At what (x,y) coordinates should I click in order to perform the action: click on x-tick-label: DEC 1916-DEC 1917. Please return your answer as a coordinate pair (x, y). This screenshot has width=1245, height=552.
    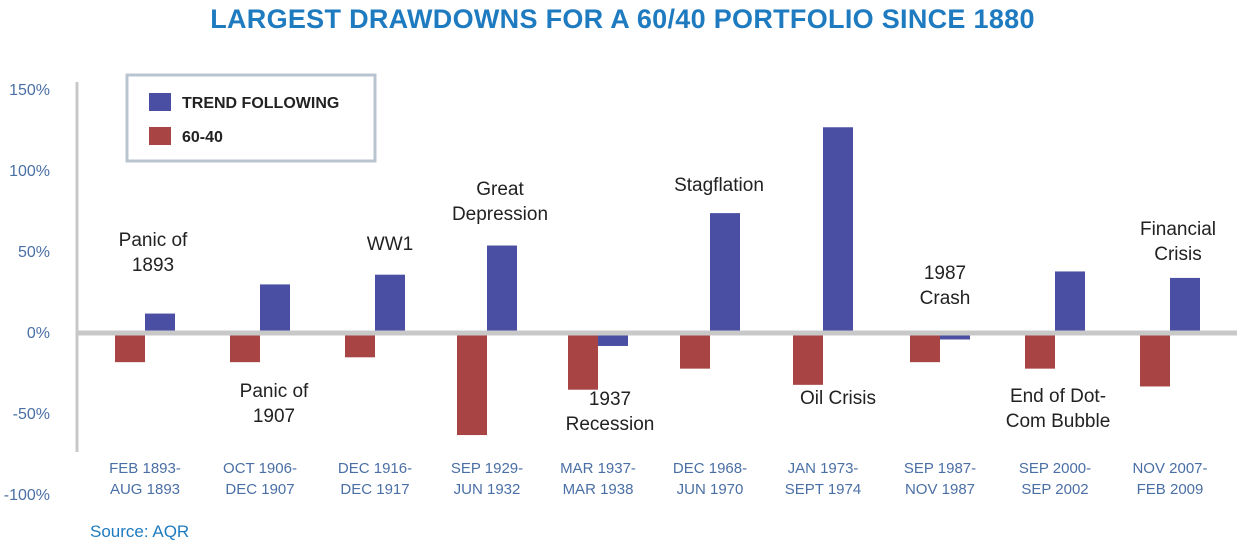
    Looking at the image, I should click on (375, 479).